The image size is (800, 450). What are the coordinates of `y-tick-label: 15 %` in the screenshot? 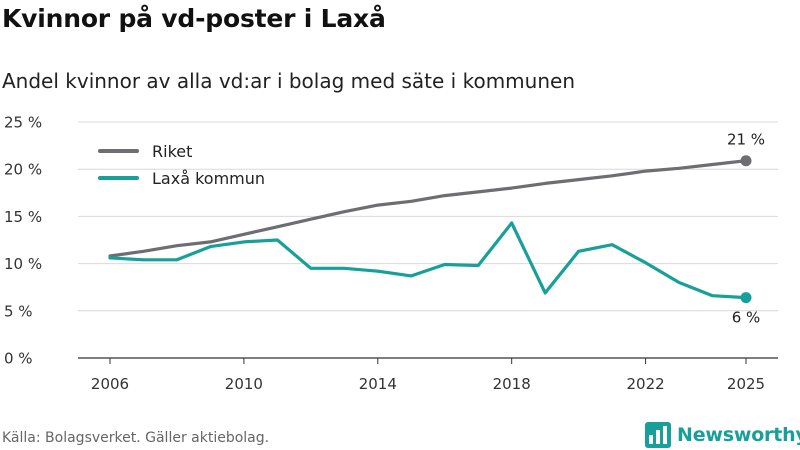 It's located at (23, 217).